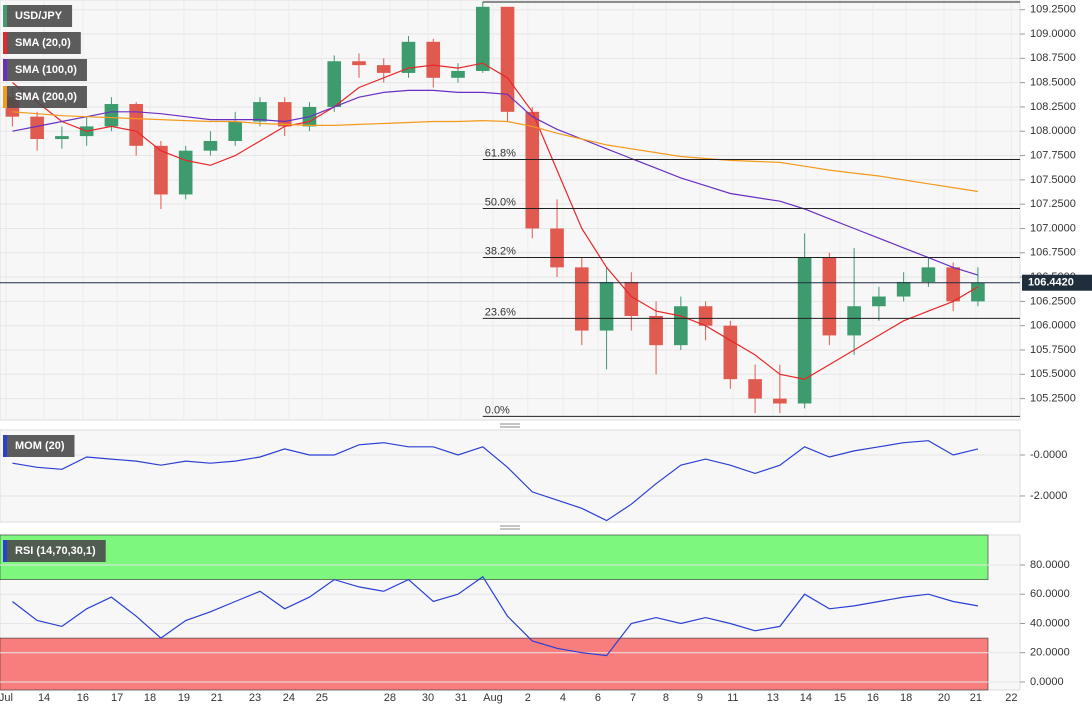 The height and width of the screenshot is (710, 1092). I want to click on y-tick-label: 107.2500, so click(1053, 204).